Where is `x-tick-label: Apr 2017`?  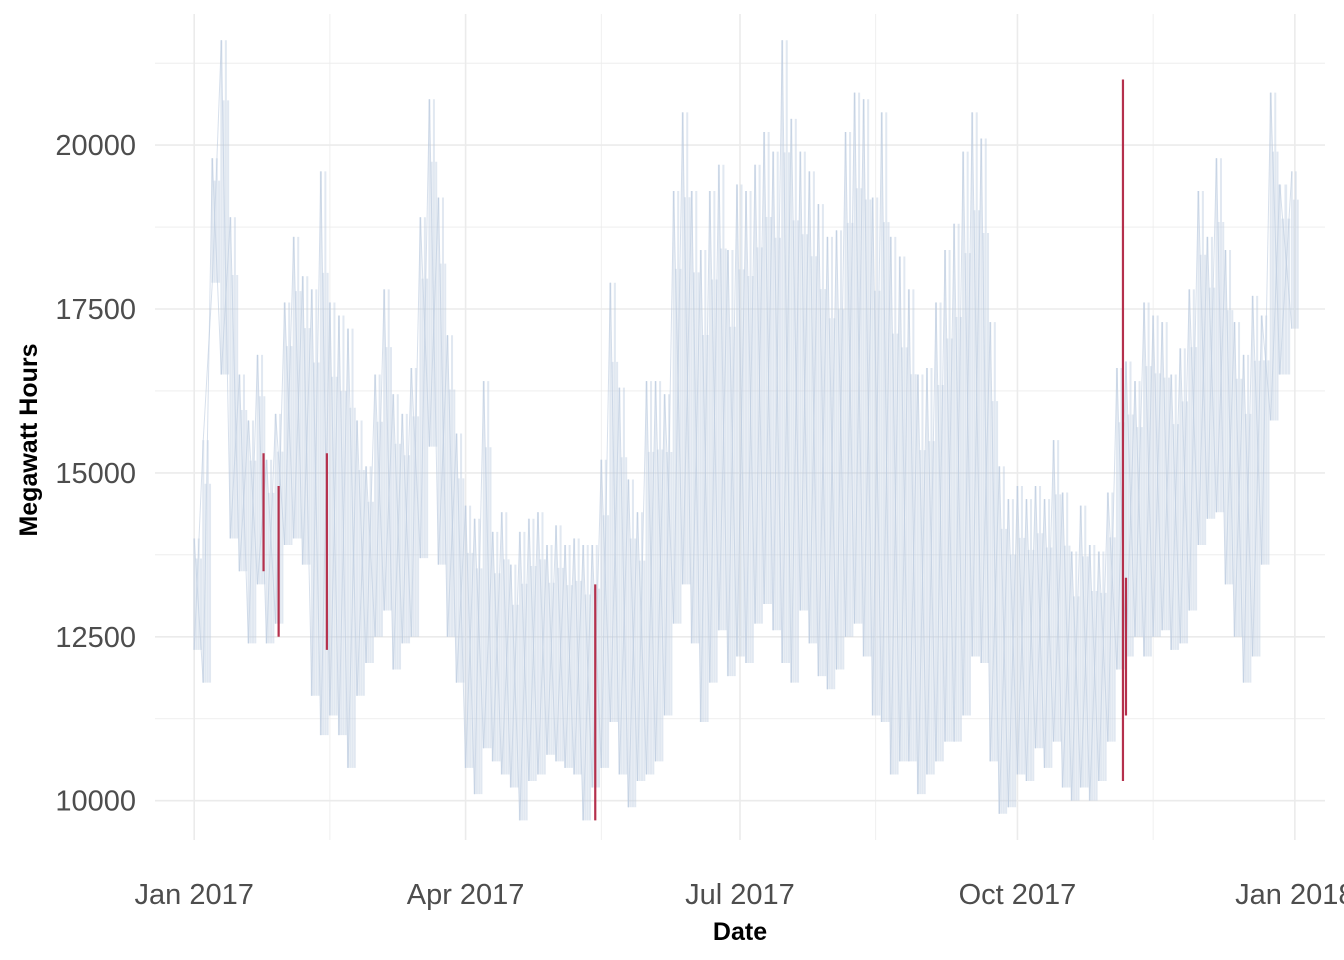
x-tick-label: Apr 2017 is located at coordinates (466, 895).